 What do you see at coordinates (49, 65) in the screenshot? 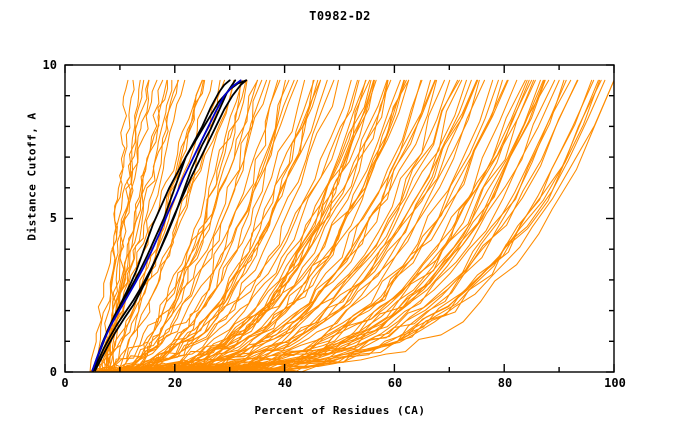
I see `y-tick-label-10: 10` at bounding box center [49, 65].